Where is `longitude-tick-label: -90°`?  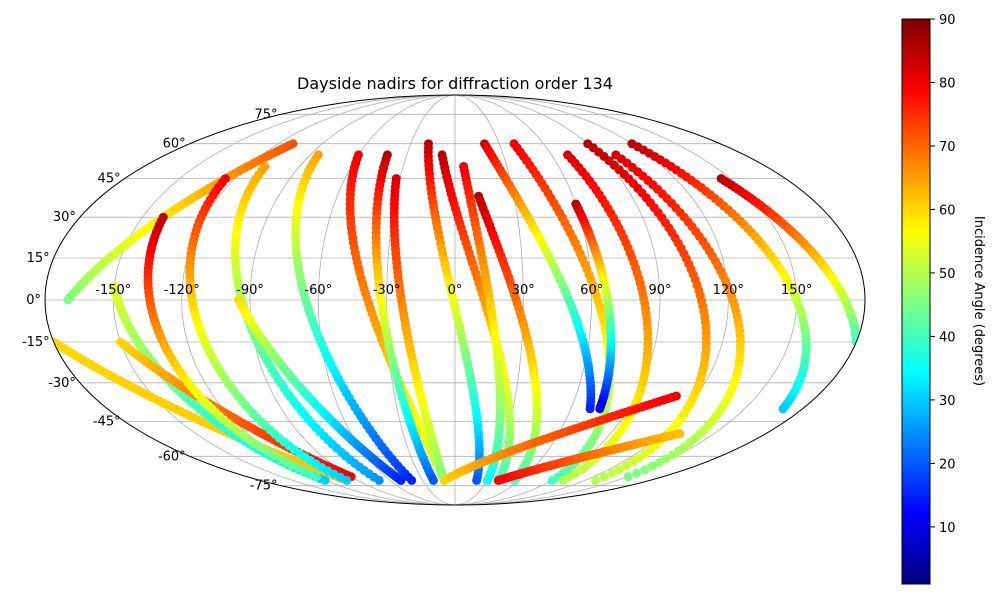
longitude-tick-label: -90° is located at coordinates (250, 290).